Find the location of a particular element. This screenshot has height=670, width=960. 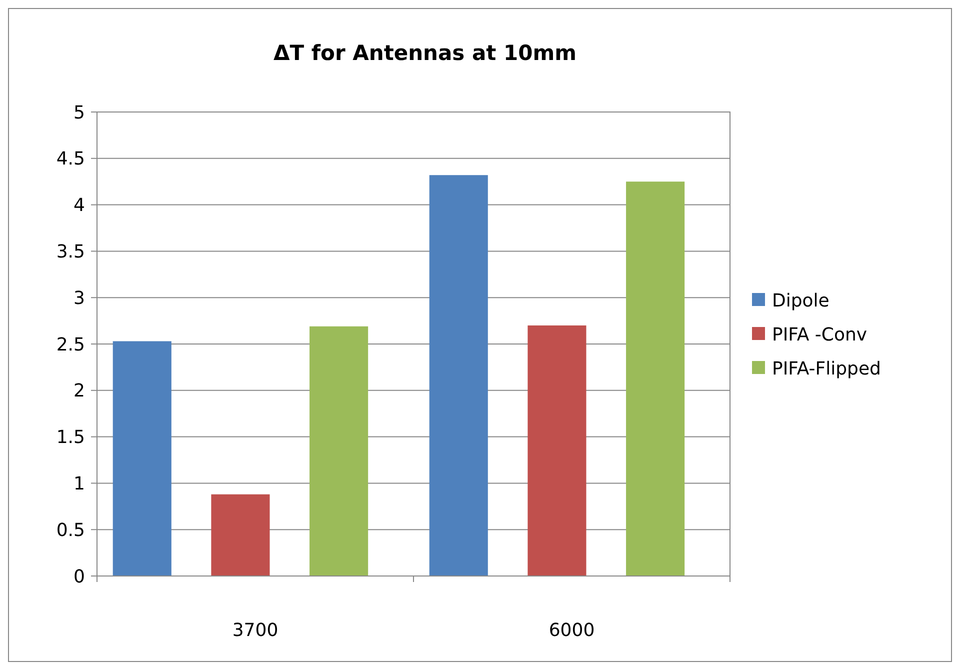

y-tick-label: 2 is located at coordinates (79, 391).